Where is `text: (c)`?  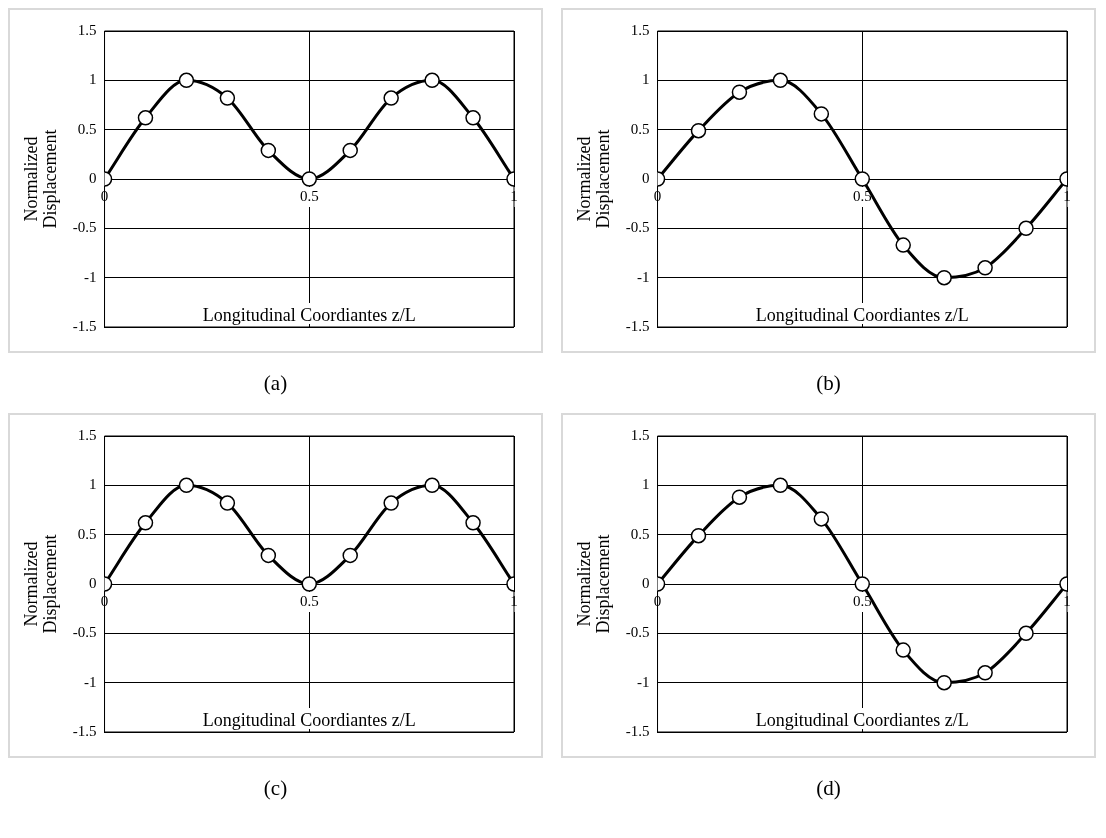 text: (c) is located at coordinates (275, 788).